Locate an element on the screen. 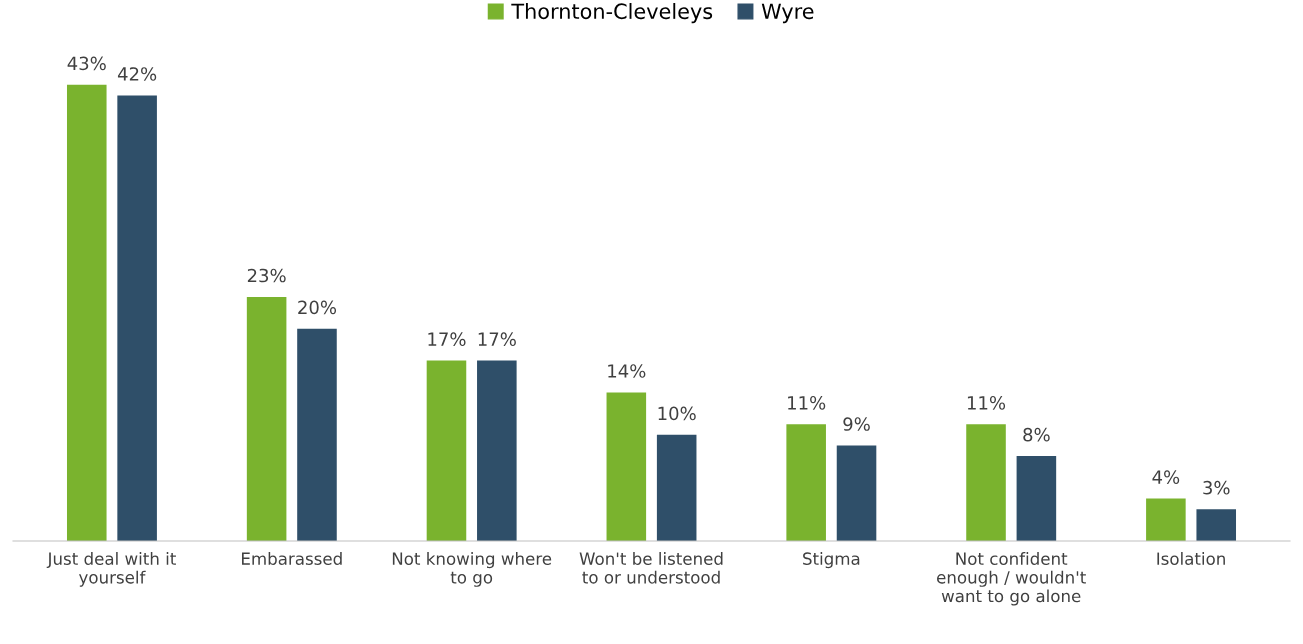 This screenshot has height=644, width=1303. data-label: 10% is located at coordinates (677, 413).